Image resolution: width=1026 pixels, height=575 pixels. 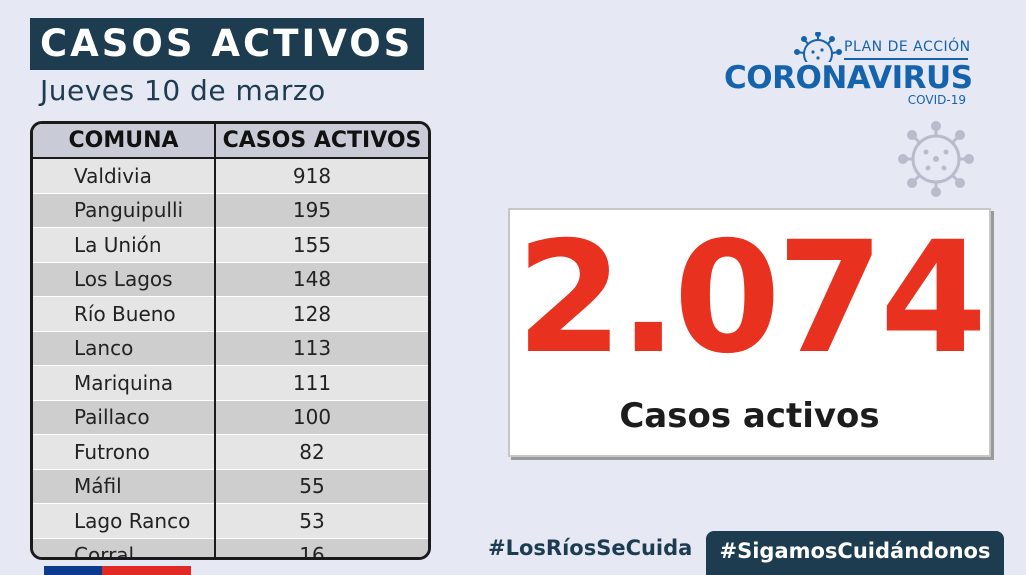 I want to click on table-row: Río Bueno 128, so click(x=230, y=314).